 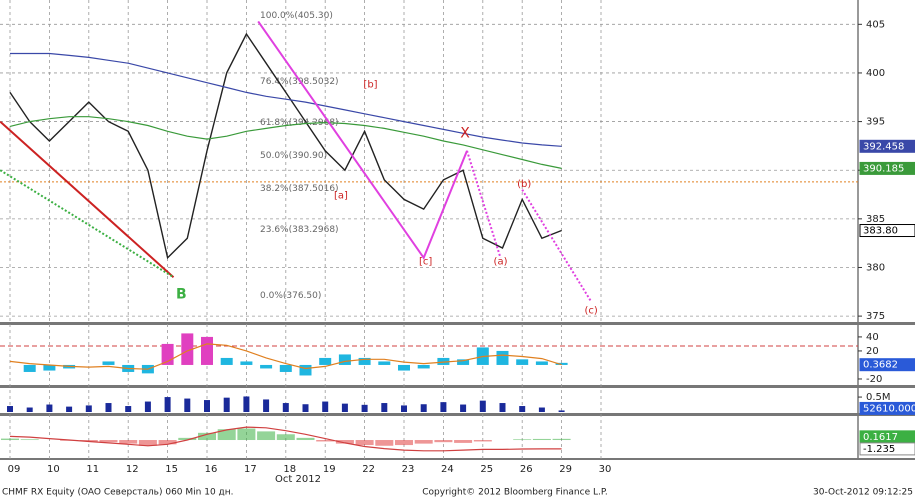 I want to click on trend-signal-last-box, so click(x=887, y=449).